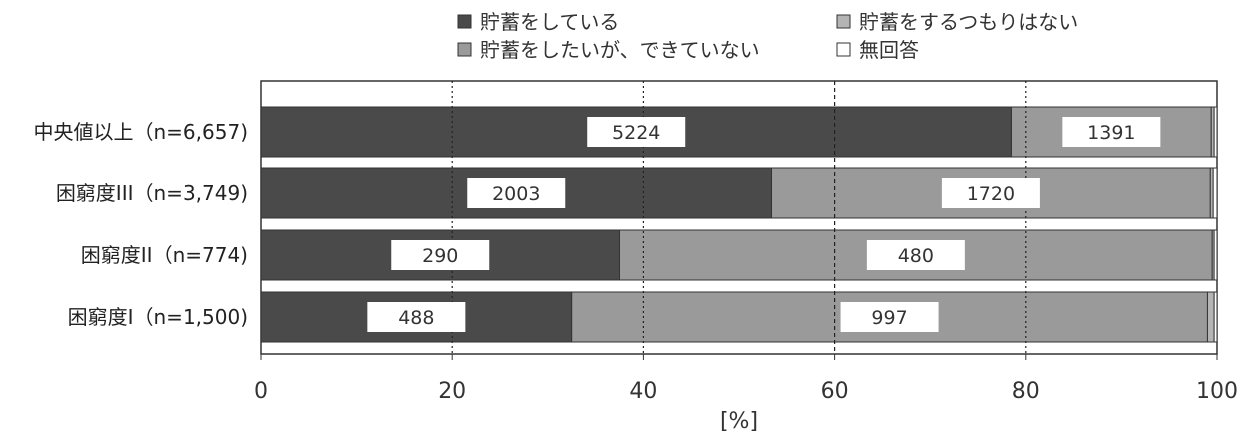 The width and height of the screenshot is (1246, 437). Describe the element at coordinates (835, 391) in the screenshot. I see `x-tick-label: 60` at that location.